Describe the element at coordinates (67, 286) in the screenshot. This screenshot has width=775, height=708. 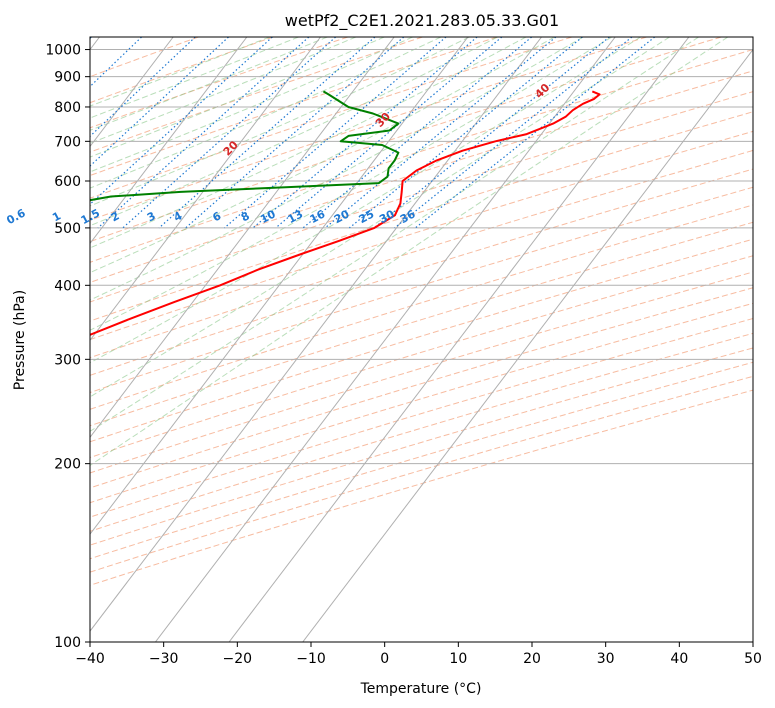
I see `y-tick-label: 400` at that location.